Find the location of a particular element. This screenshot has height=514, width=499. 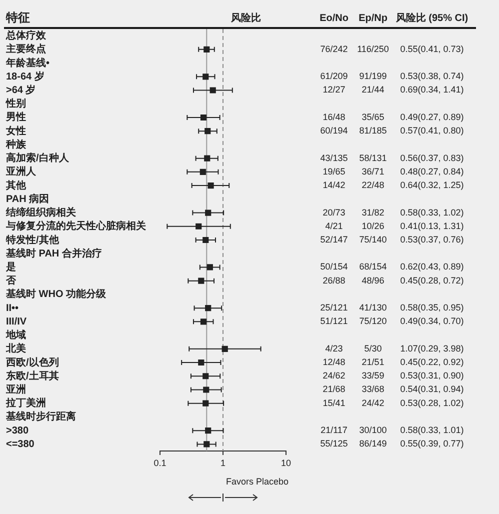

text: Eo/No is located at coordinates (334, 18).